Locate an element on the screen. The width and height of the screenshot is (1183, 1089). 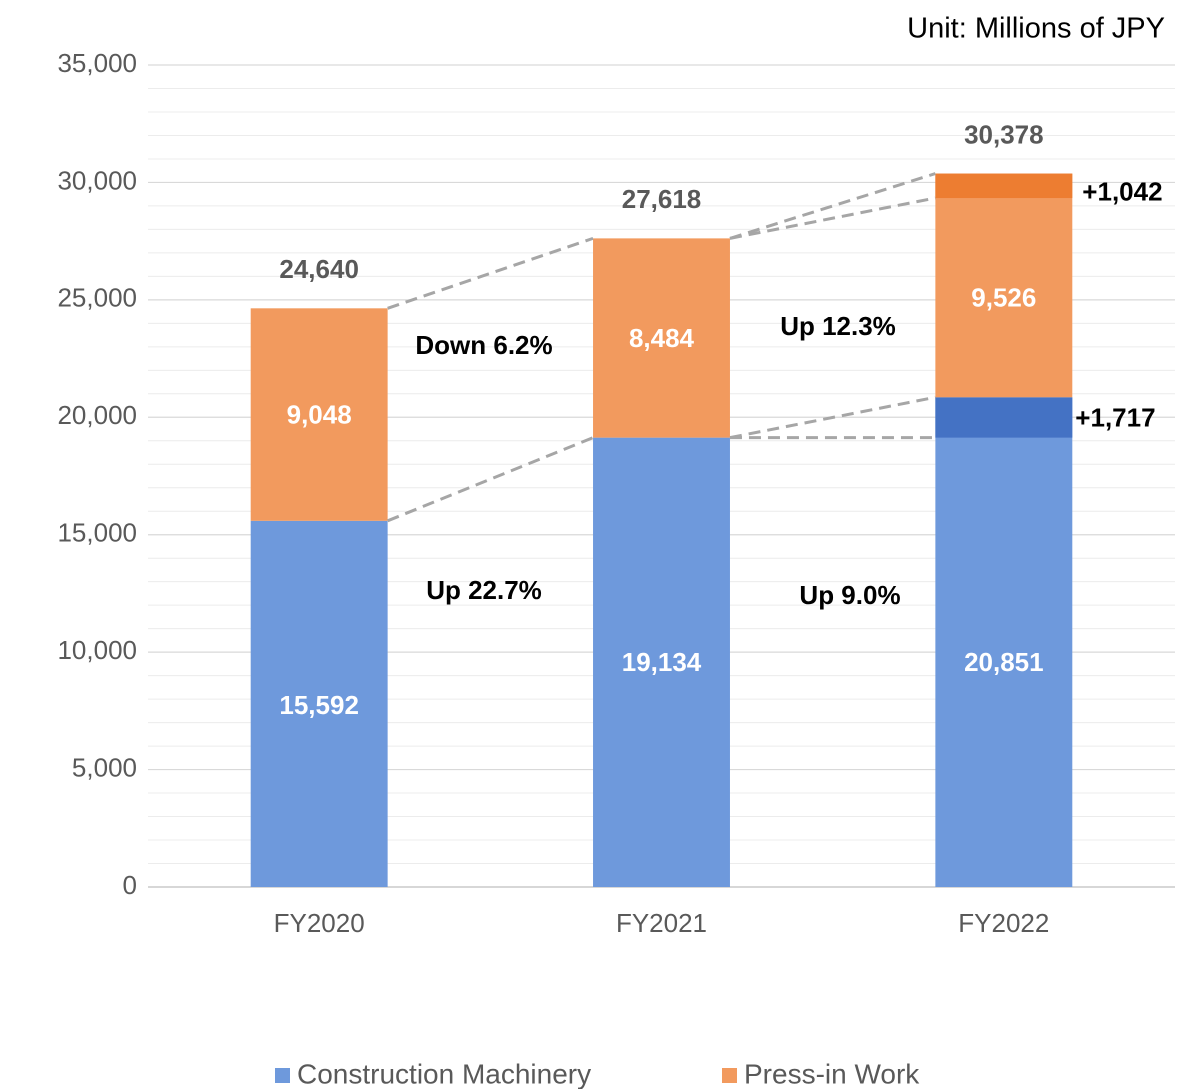
y-tick-label: 25,000 is located at coordinates (97, 298).